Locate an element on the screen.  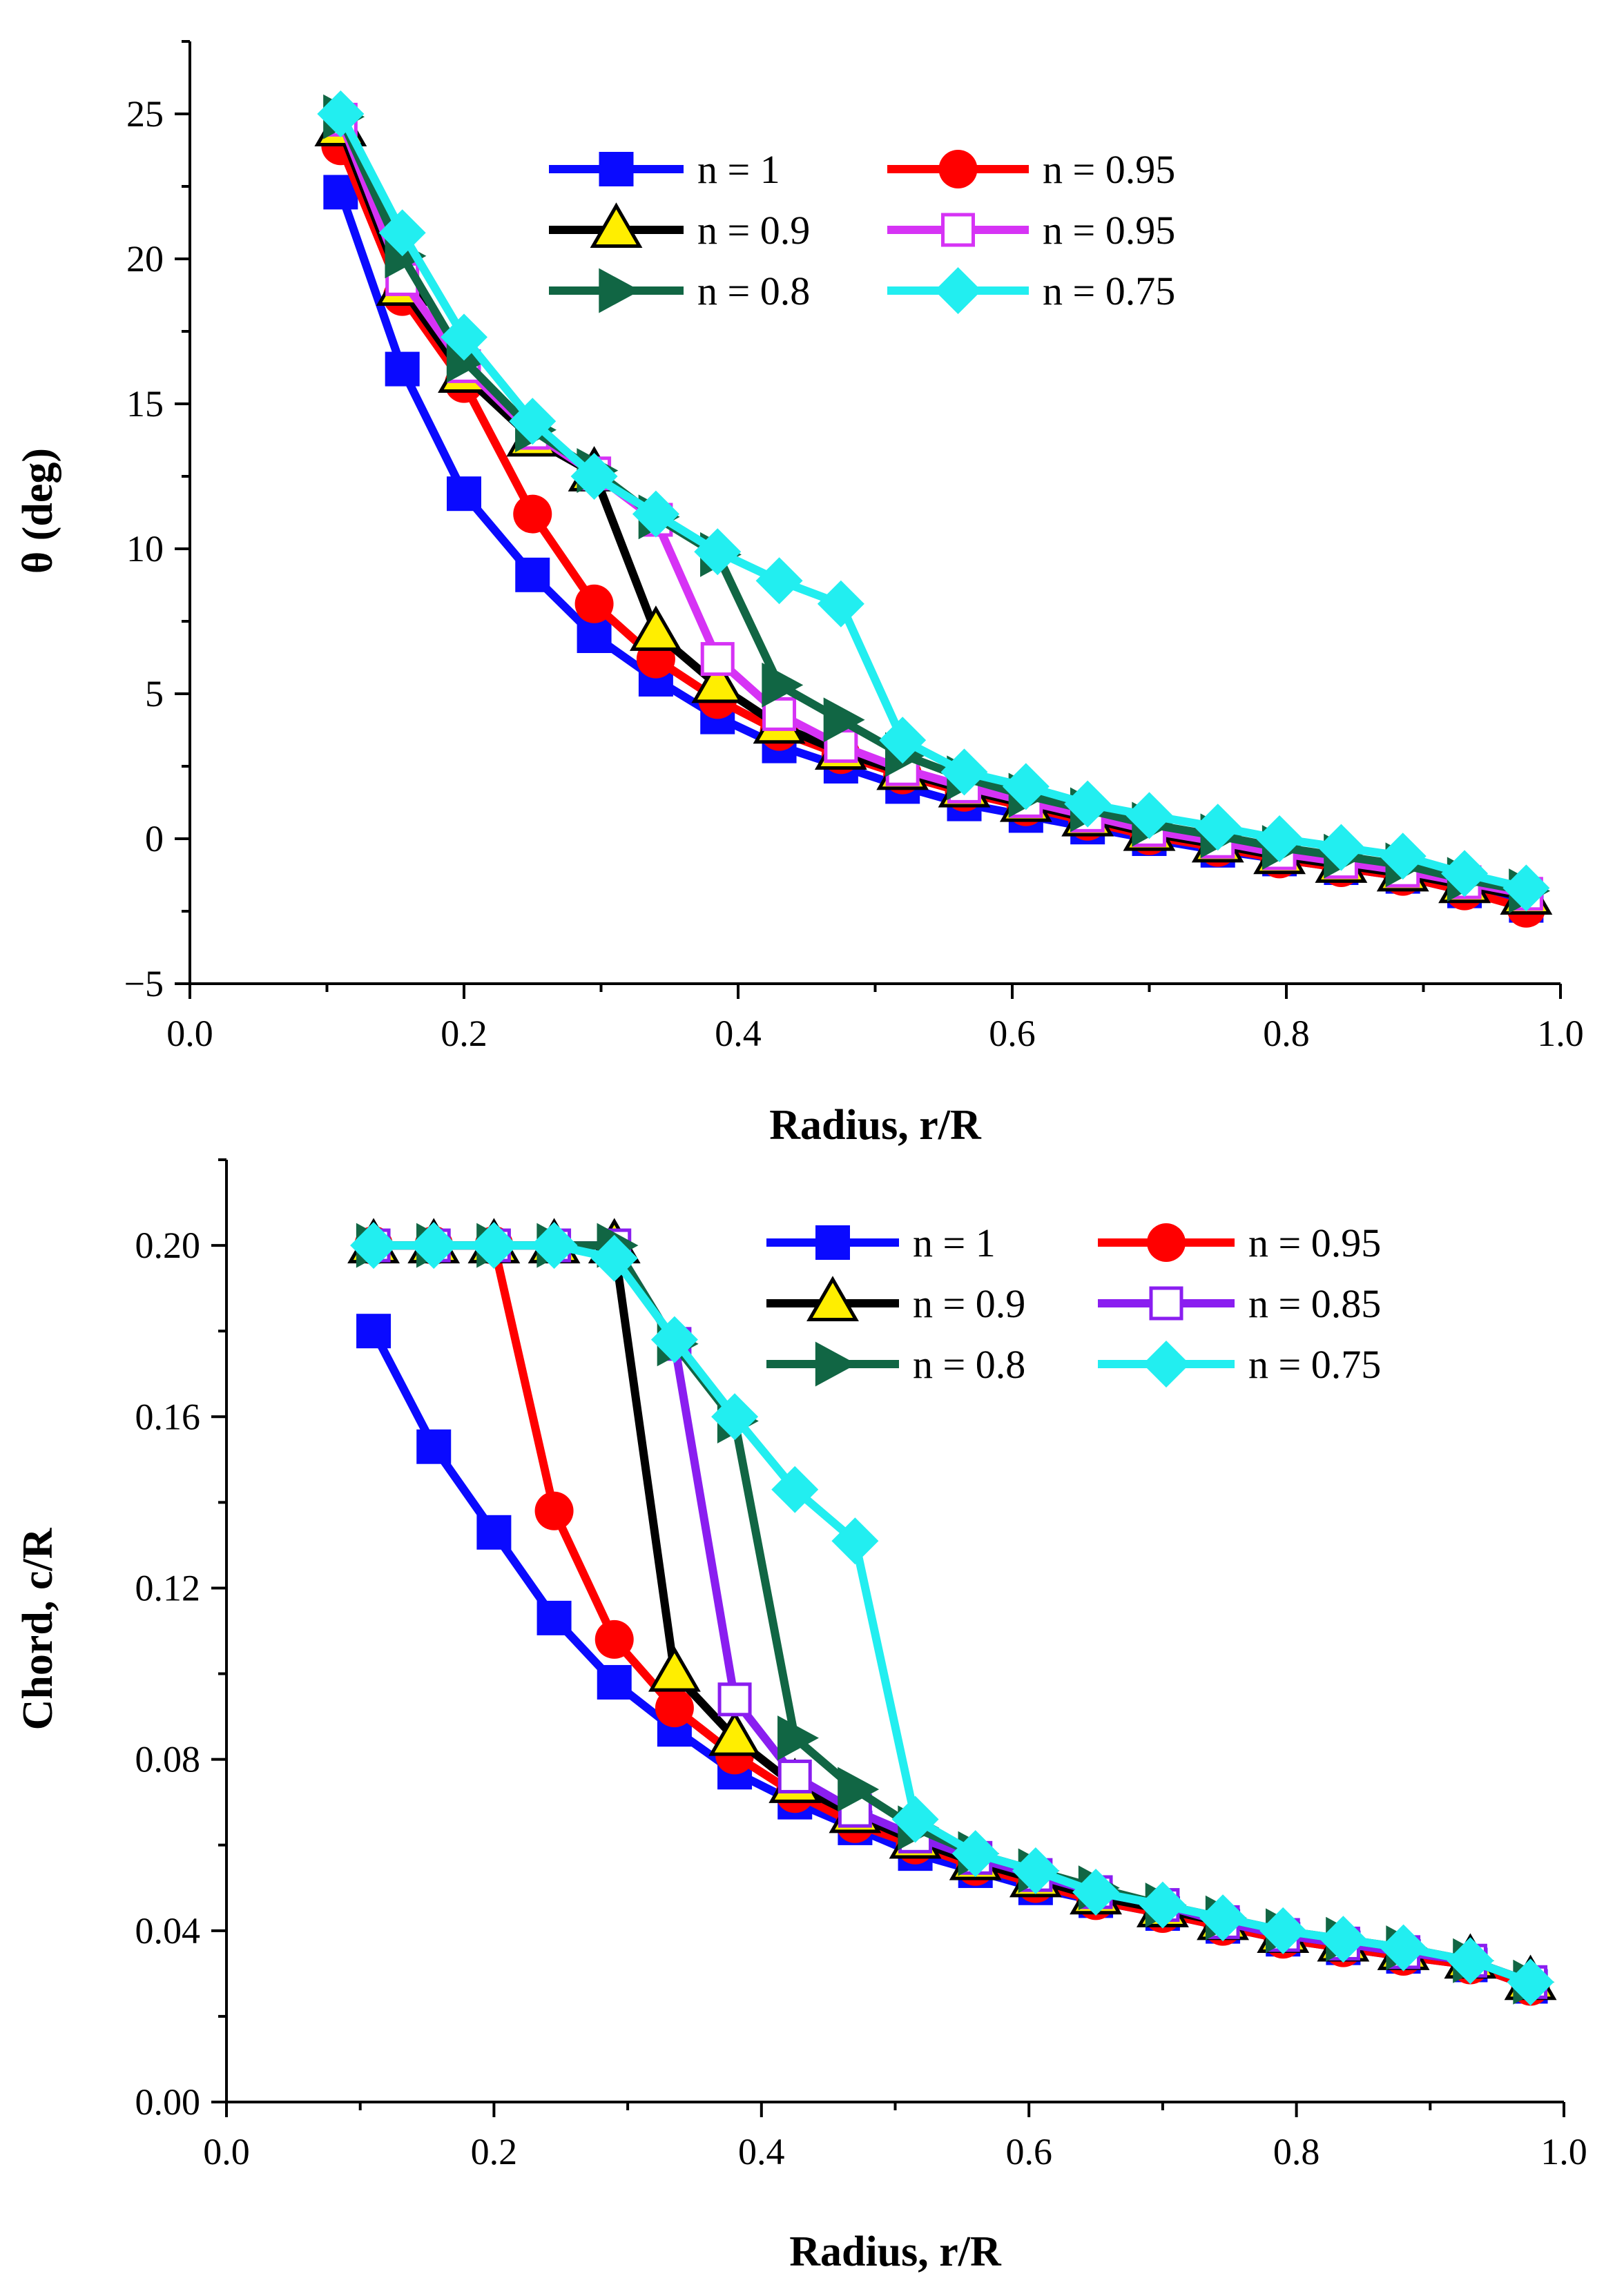
x-tick-label: 0.4 is located at coordinates (738, 1033).